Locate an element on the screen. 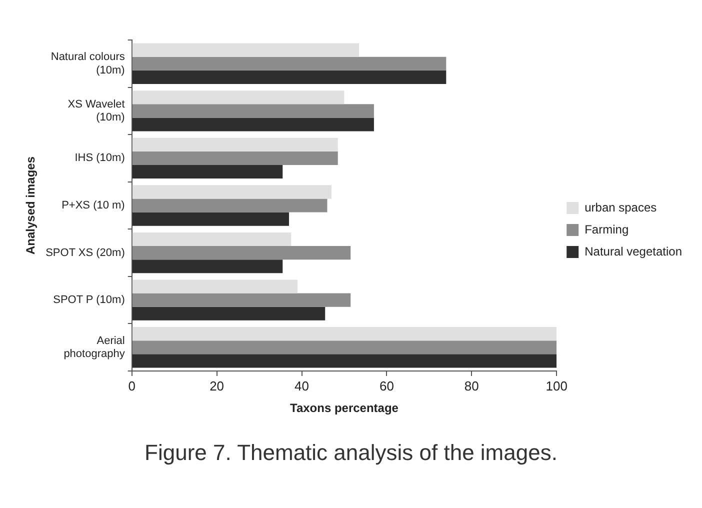 This screenshot has width=702, height=508. y-tick-label: SPOT P (10m) is located at coordinates (89, 300).